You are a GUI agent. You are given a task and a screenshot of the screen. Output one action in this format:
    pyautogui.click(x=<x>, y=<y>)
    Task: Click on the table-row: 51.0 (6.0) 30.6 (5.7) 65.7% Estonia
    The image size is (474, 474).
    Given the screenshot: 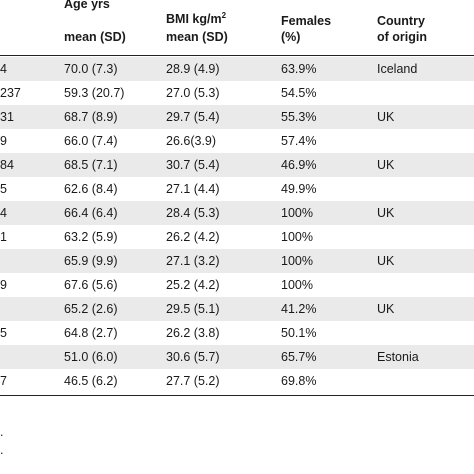 What is the action you would take?
    pyautogui.click(x=237, y=357)
    